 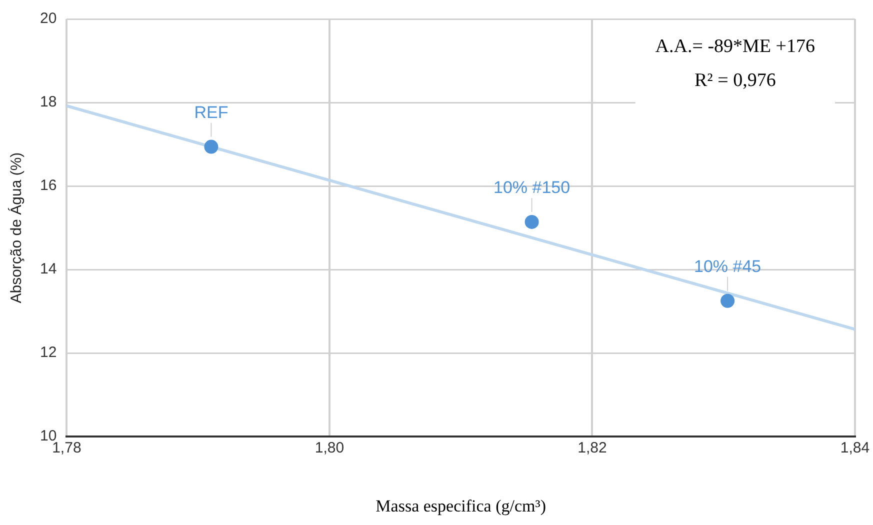 I want to click on y-tick-label: 16, so click(x=48, y=185).